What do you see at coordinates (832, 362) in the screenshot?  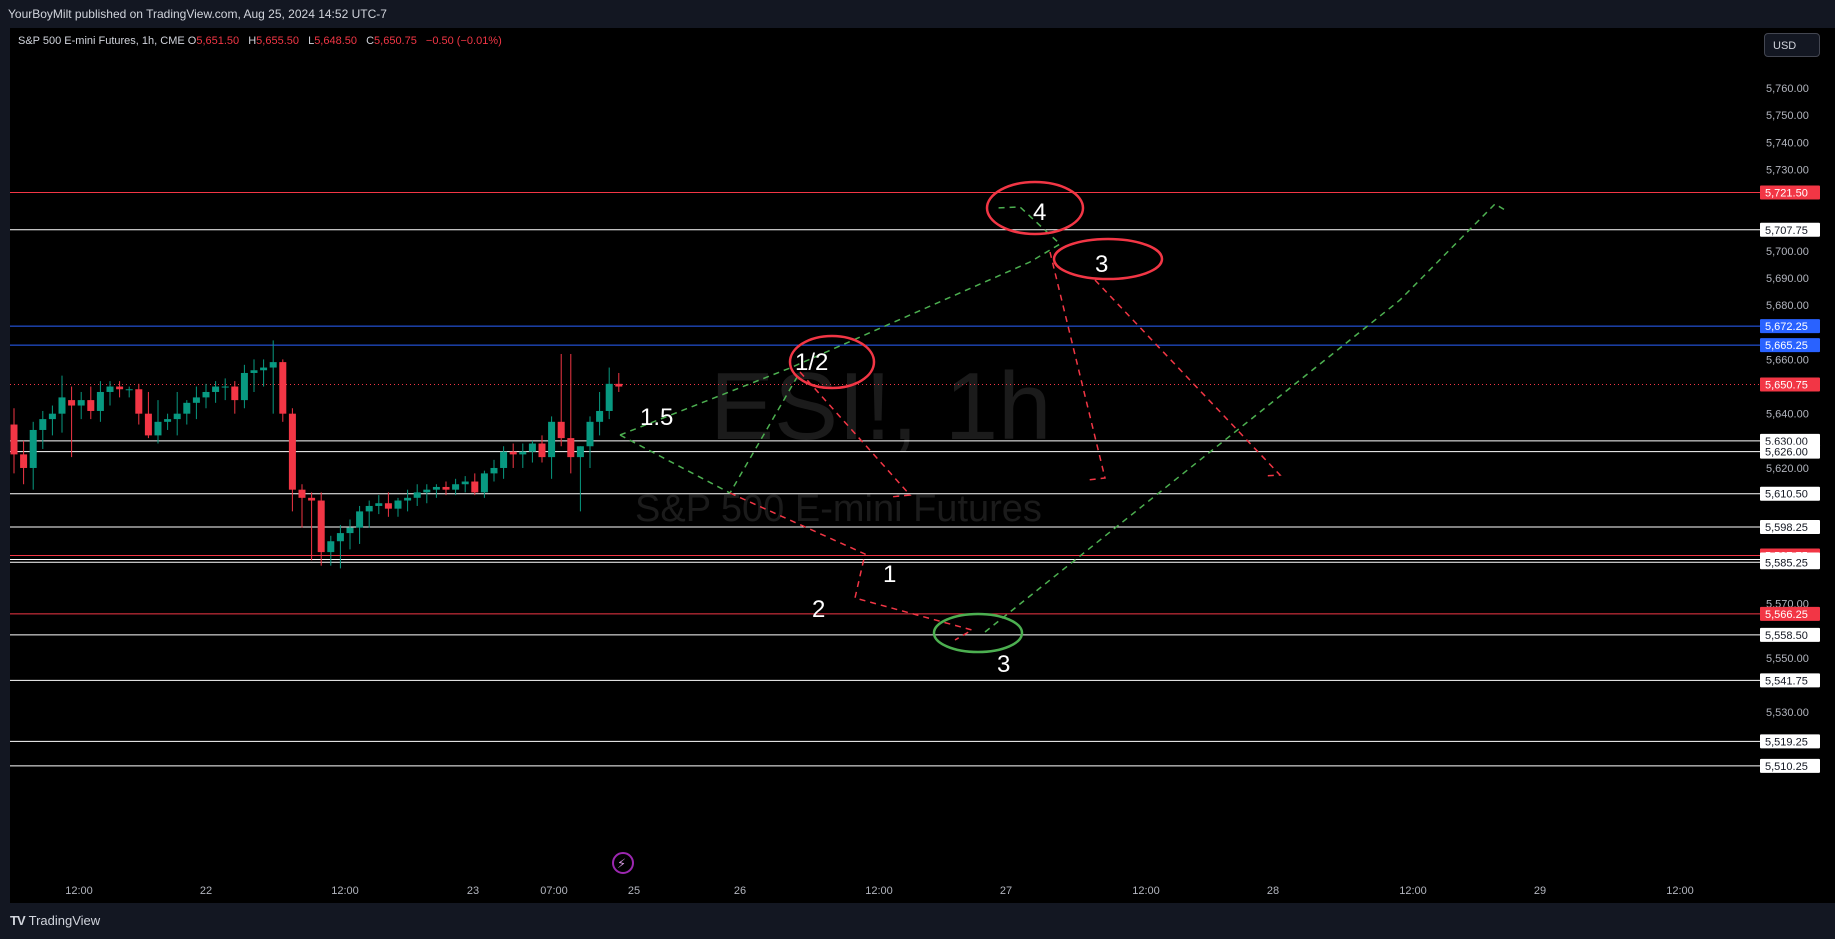 I see `circle-annotation-half` at bounding box center [832, 362].